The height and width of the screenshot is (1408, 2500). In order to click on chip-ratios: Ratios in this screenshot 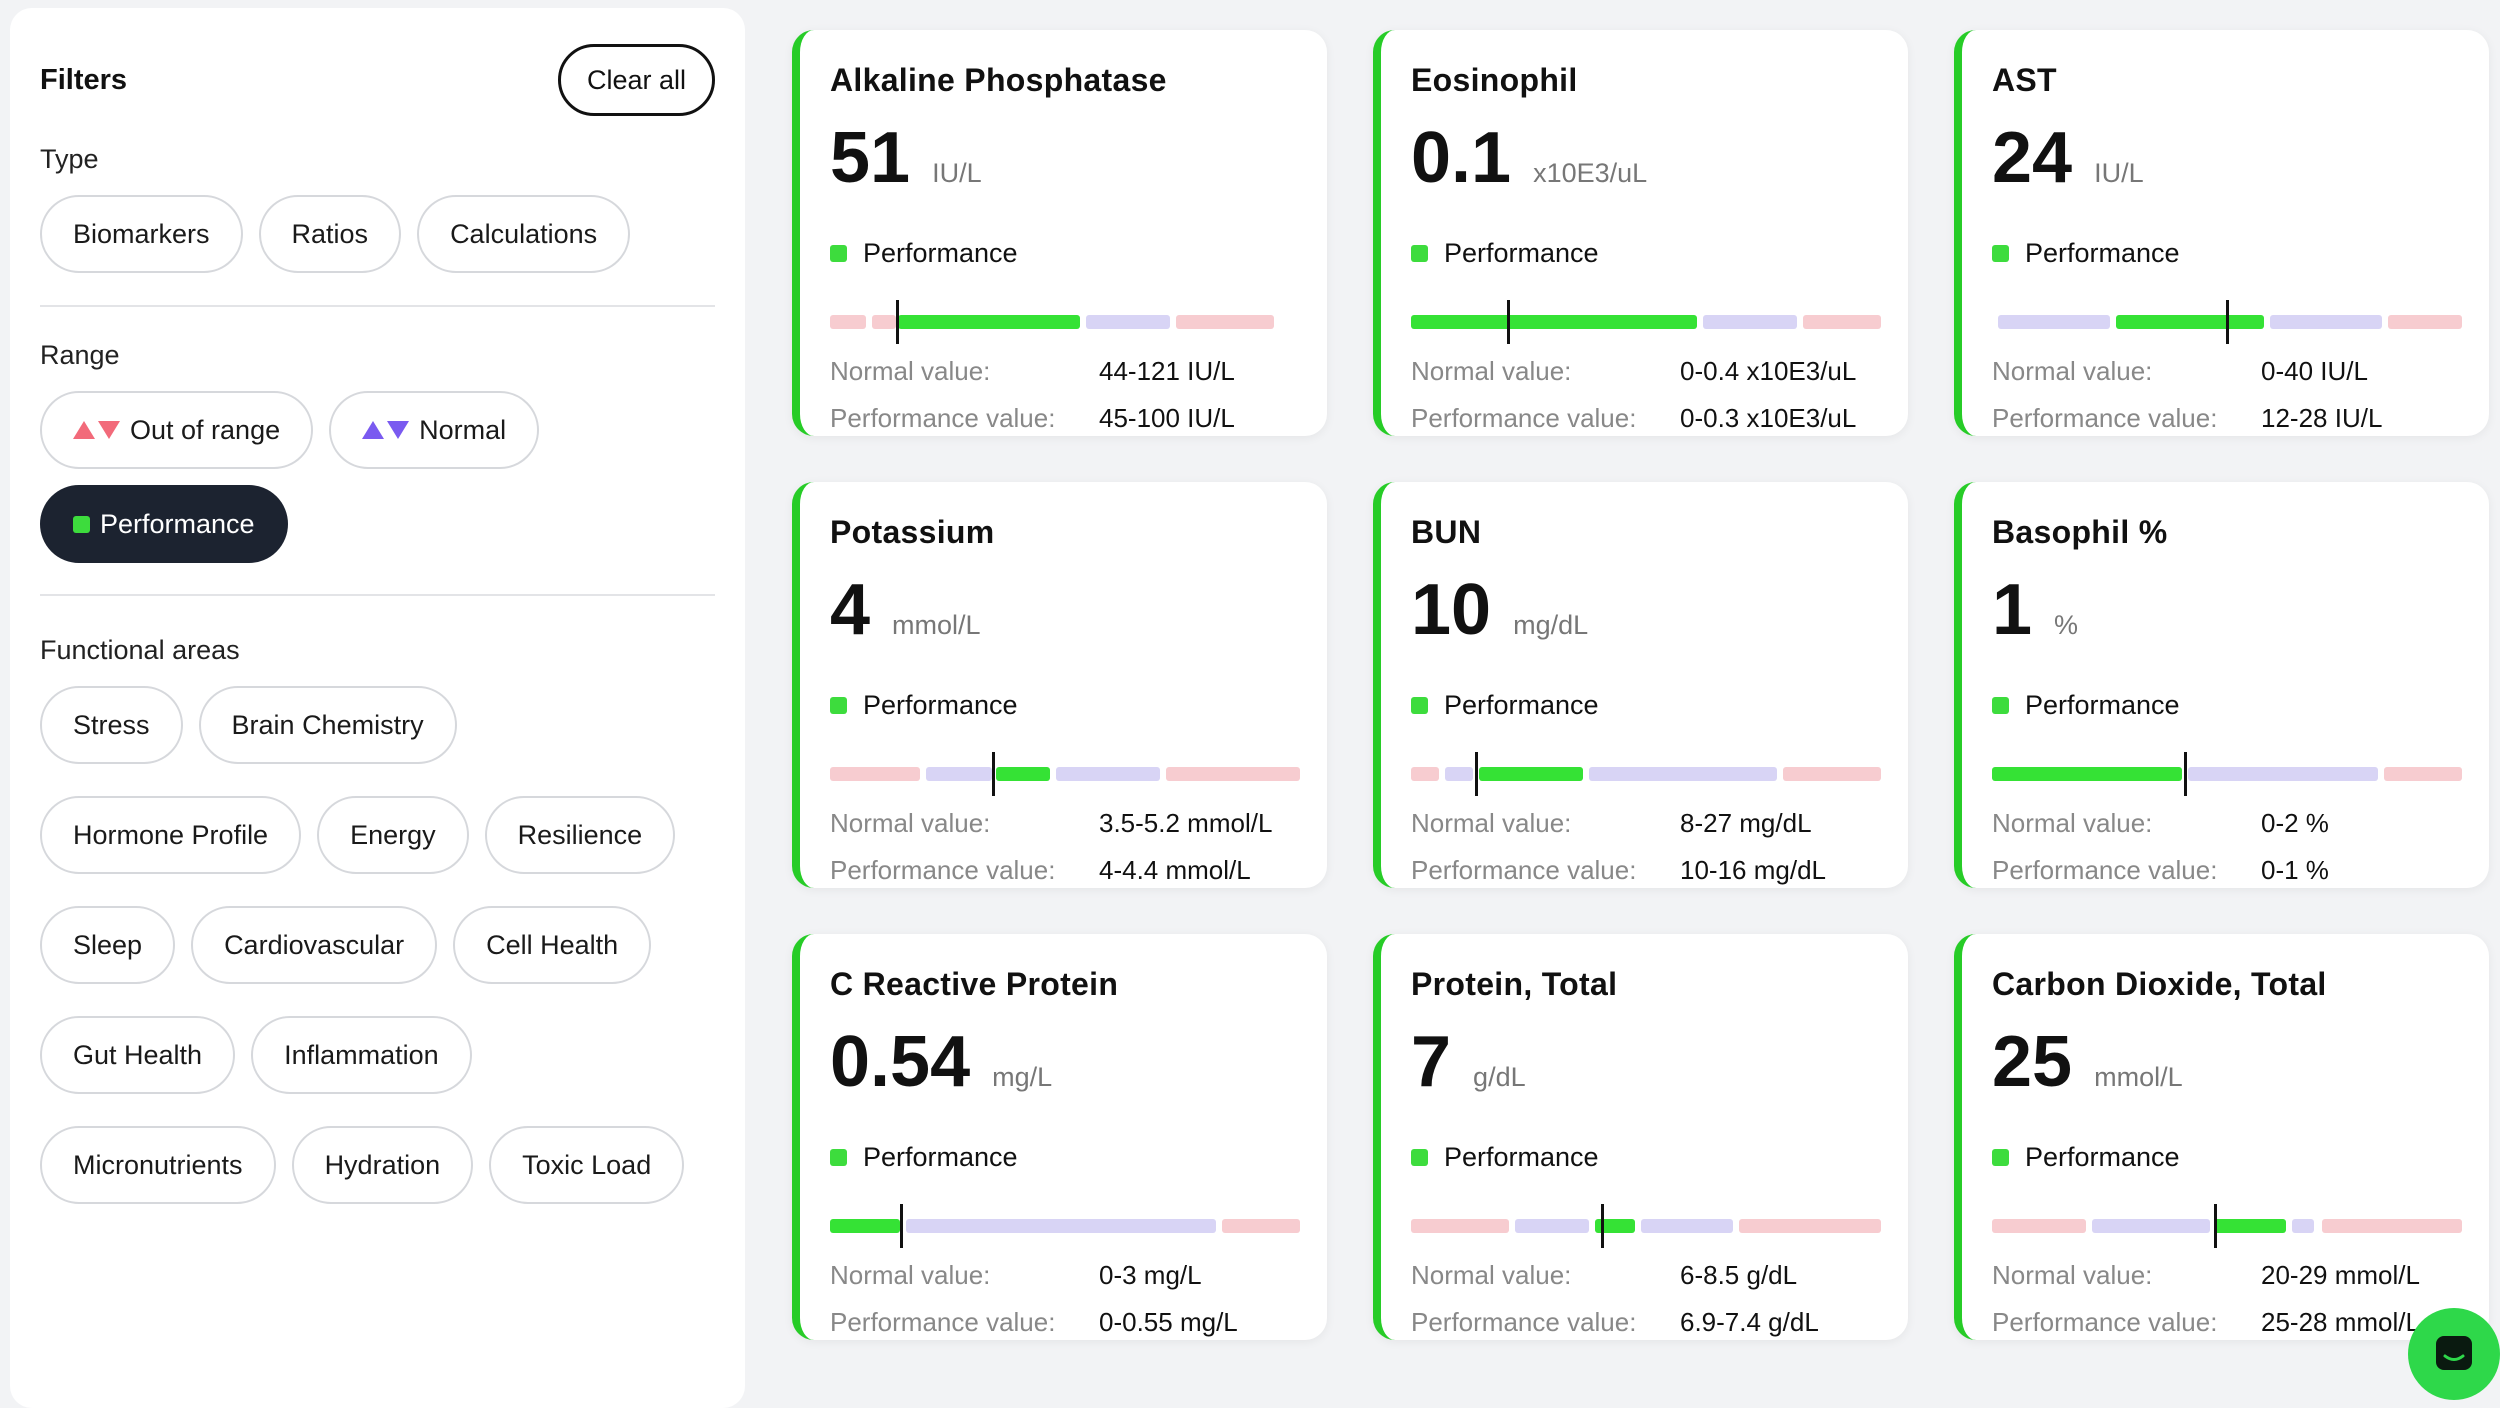, I will do `click(330, 234)`.